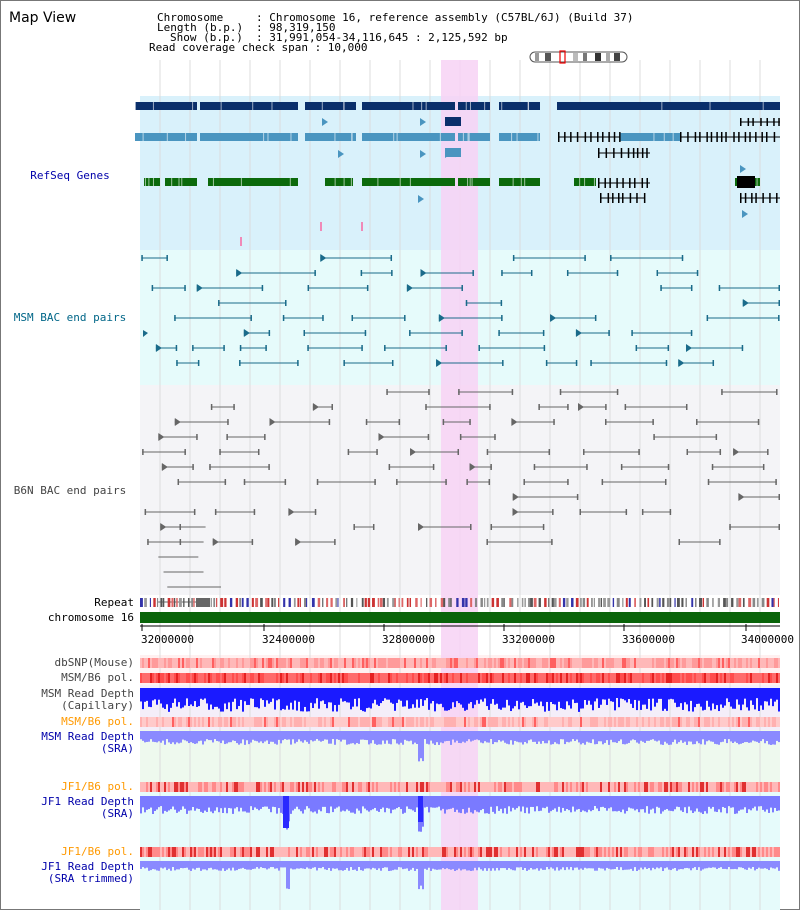  Describe the element at coordinates (70, 175) in the screenshot. I see `refseq-genes-label: RefSeq Genes` at that location.